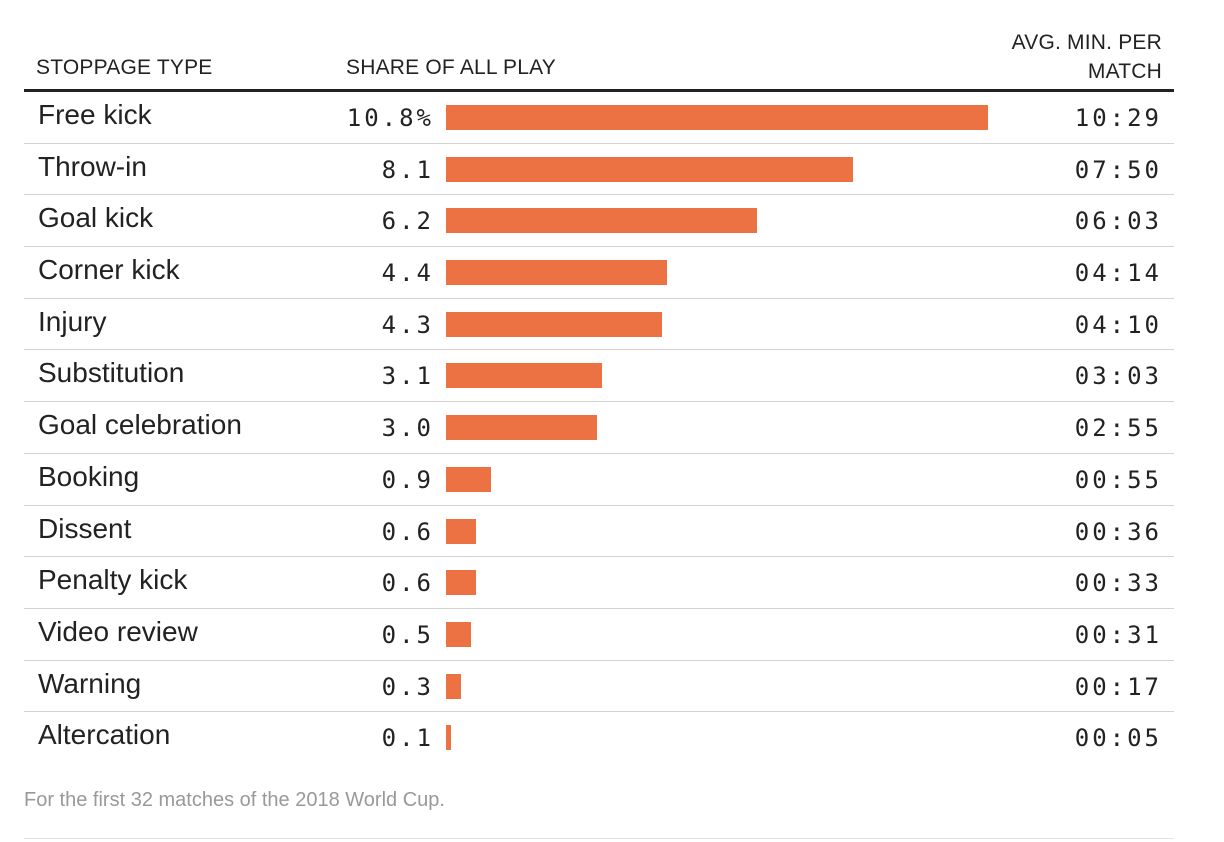  Describe the element at coordinates (72, 321) in the screenshot. I see `category-label: Injury` at that location.